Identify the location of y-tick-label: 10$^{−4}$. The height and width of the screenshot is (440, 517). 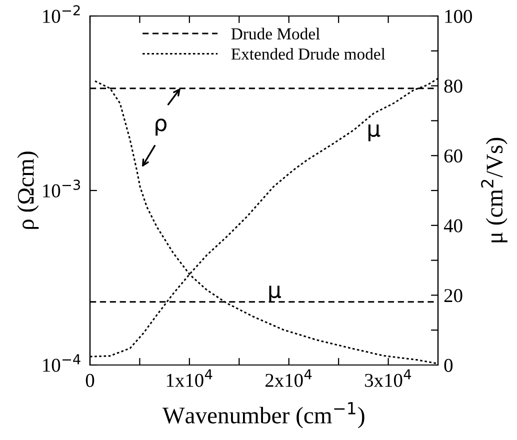
(61, 363).